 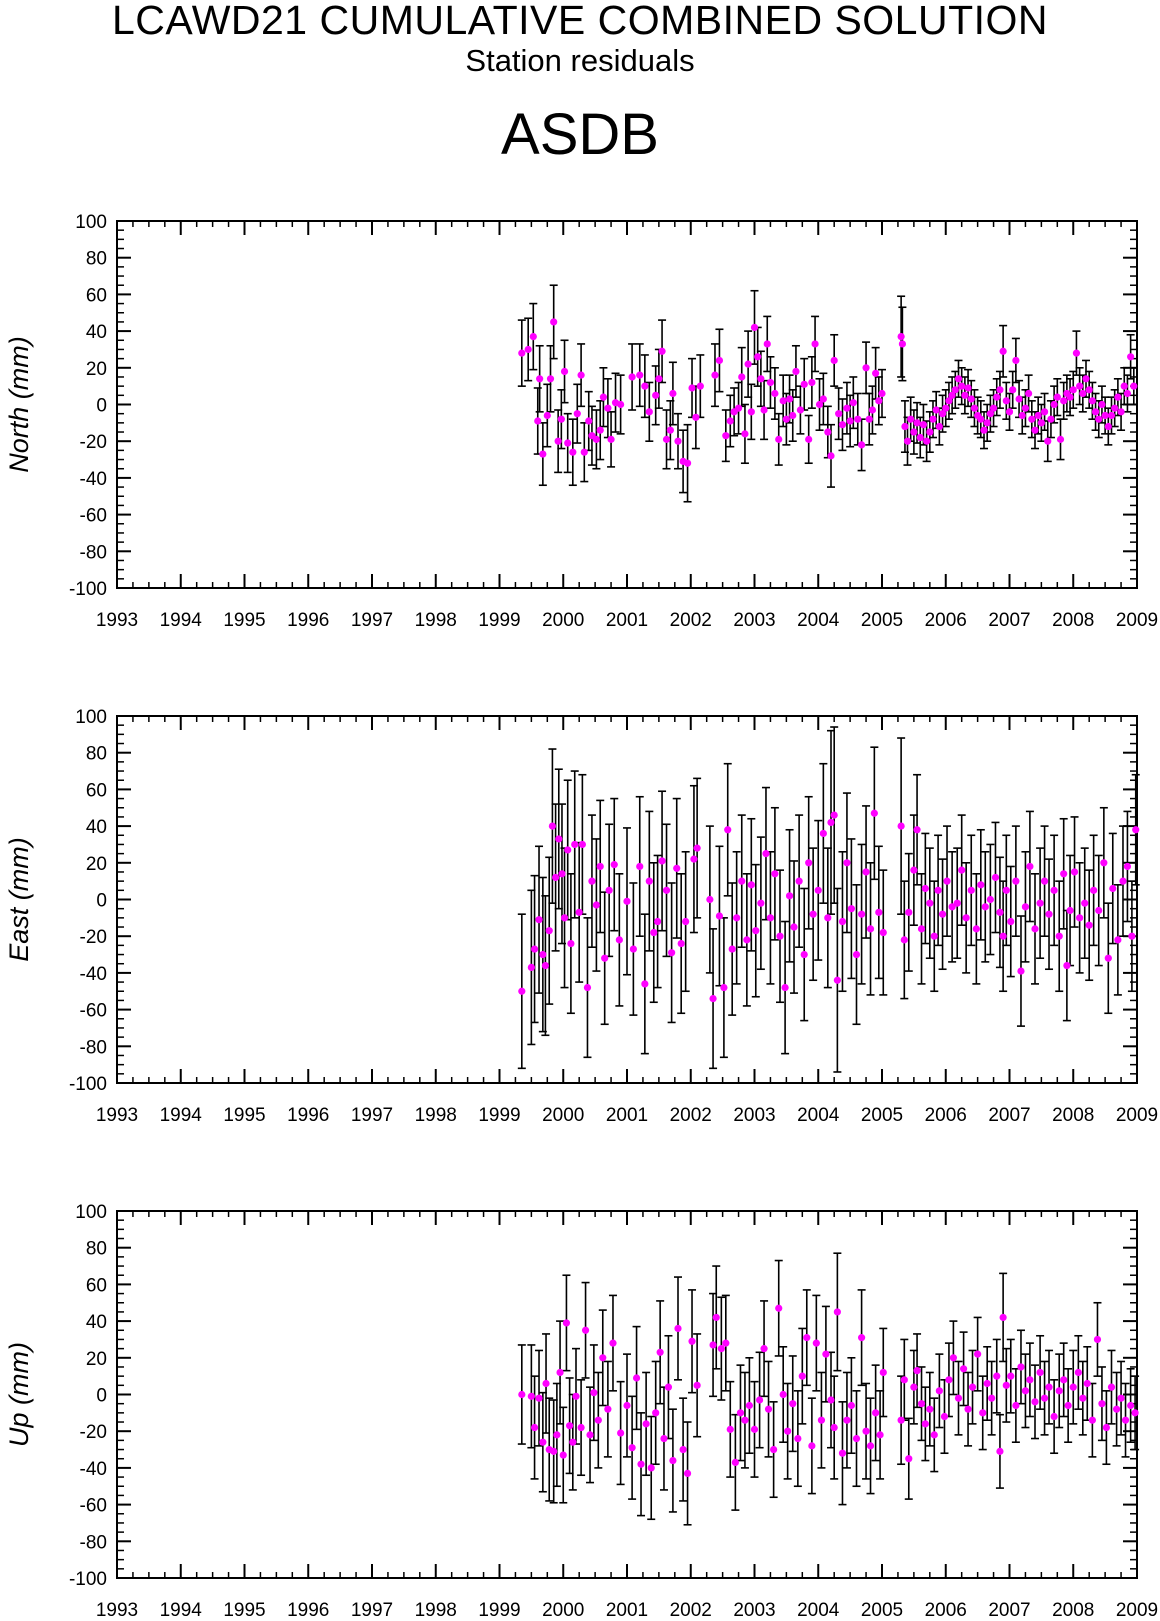 What do you see at coordinates (1009, 1610) in the screenshot?
I see `up-x-tick-label: 2007` at bounding box center [1009, 1610].